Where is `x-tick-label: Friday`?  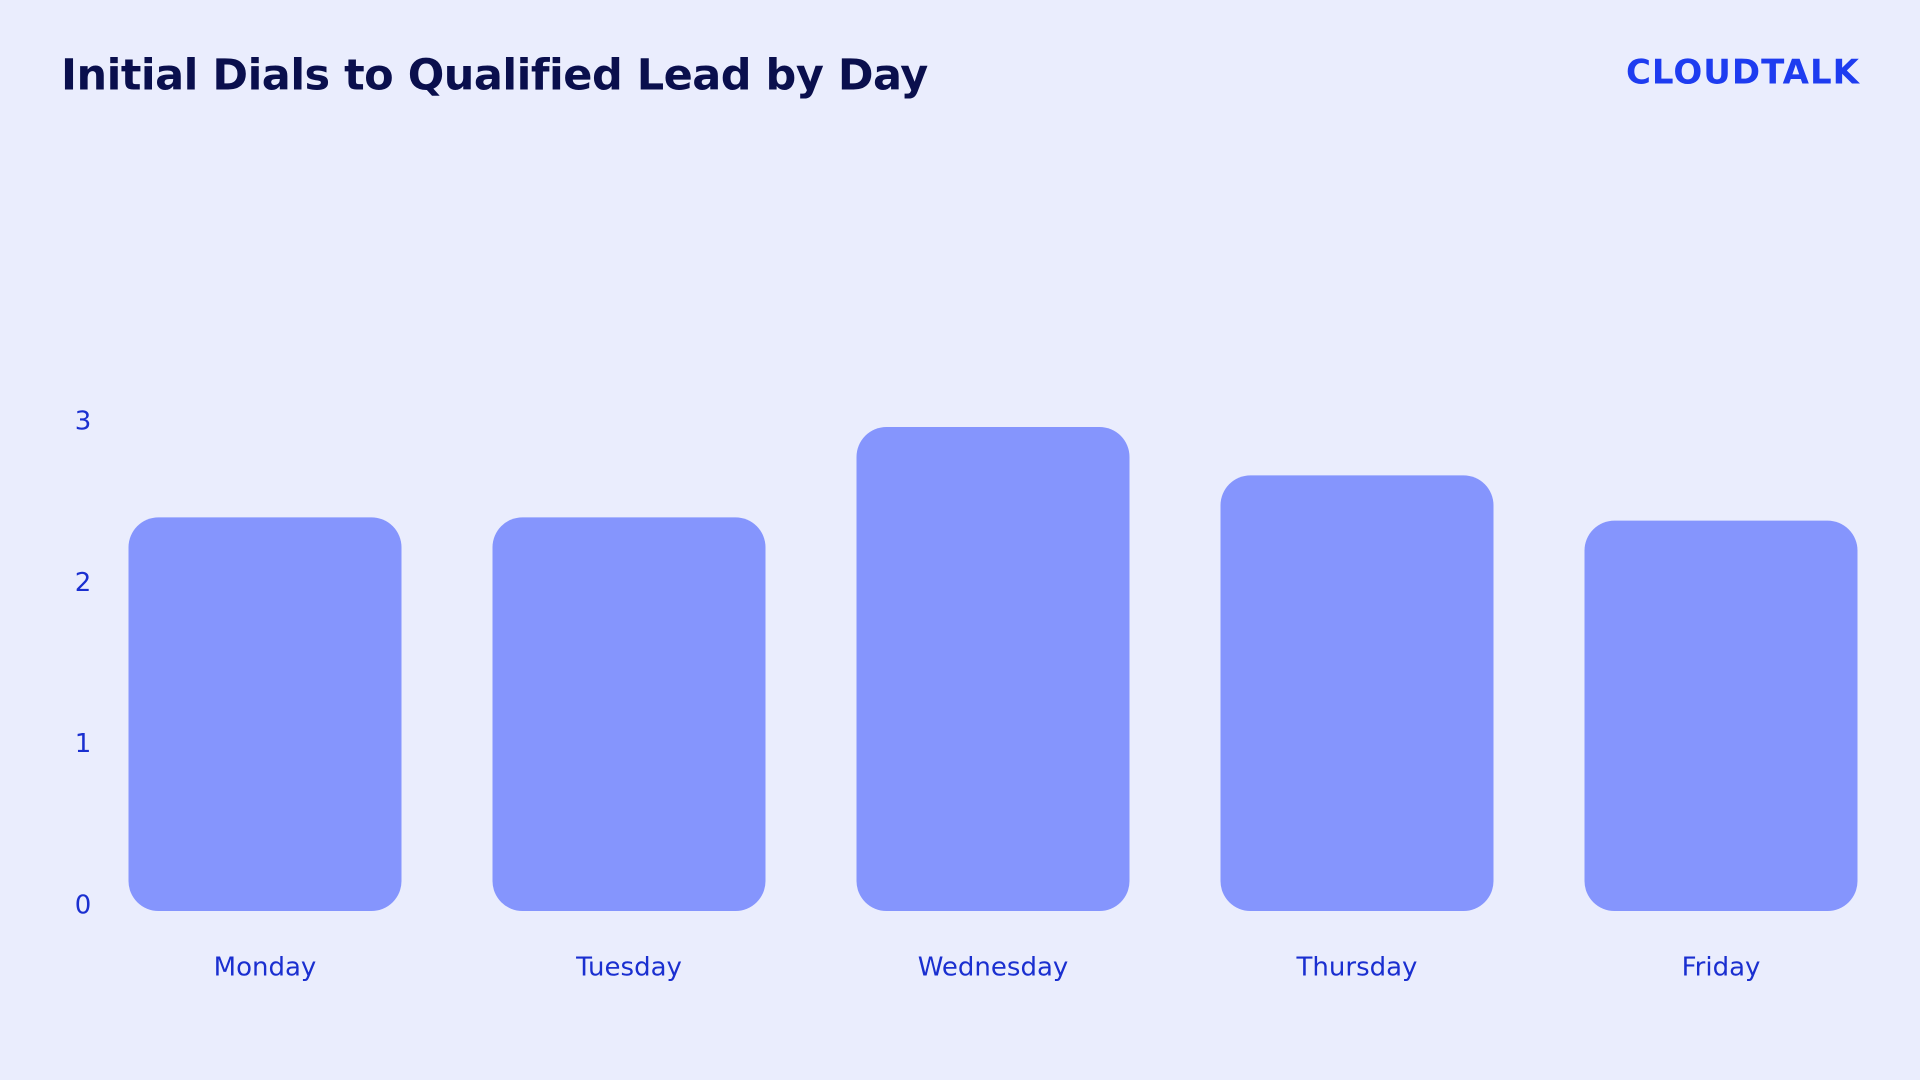
x-tick-label: Friday is located at coordinates (1721, 968).